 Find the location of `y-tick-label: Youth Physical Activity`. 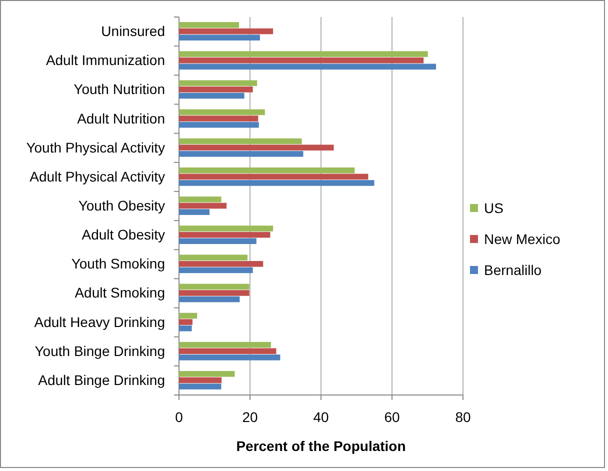

y-tick-label: Youth Physical Activity is located at coordinates (95, 147).